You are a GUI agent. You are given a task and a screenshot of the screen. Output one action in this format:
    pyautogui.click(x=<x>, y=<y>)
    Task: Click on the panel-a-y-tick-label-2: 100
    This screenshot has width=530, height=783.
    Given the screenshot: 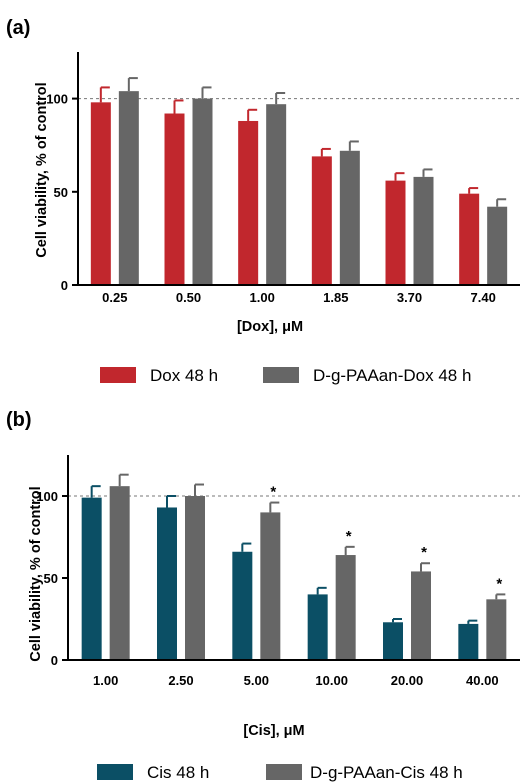 What is the action you would take?
    pyautogui.click(x=57, y=99)
    